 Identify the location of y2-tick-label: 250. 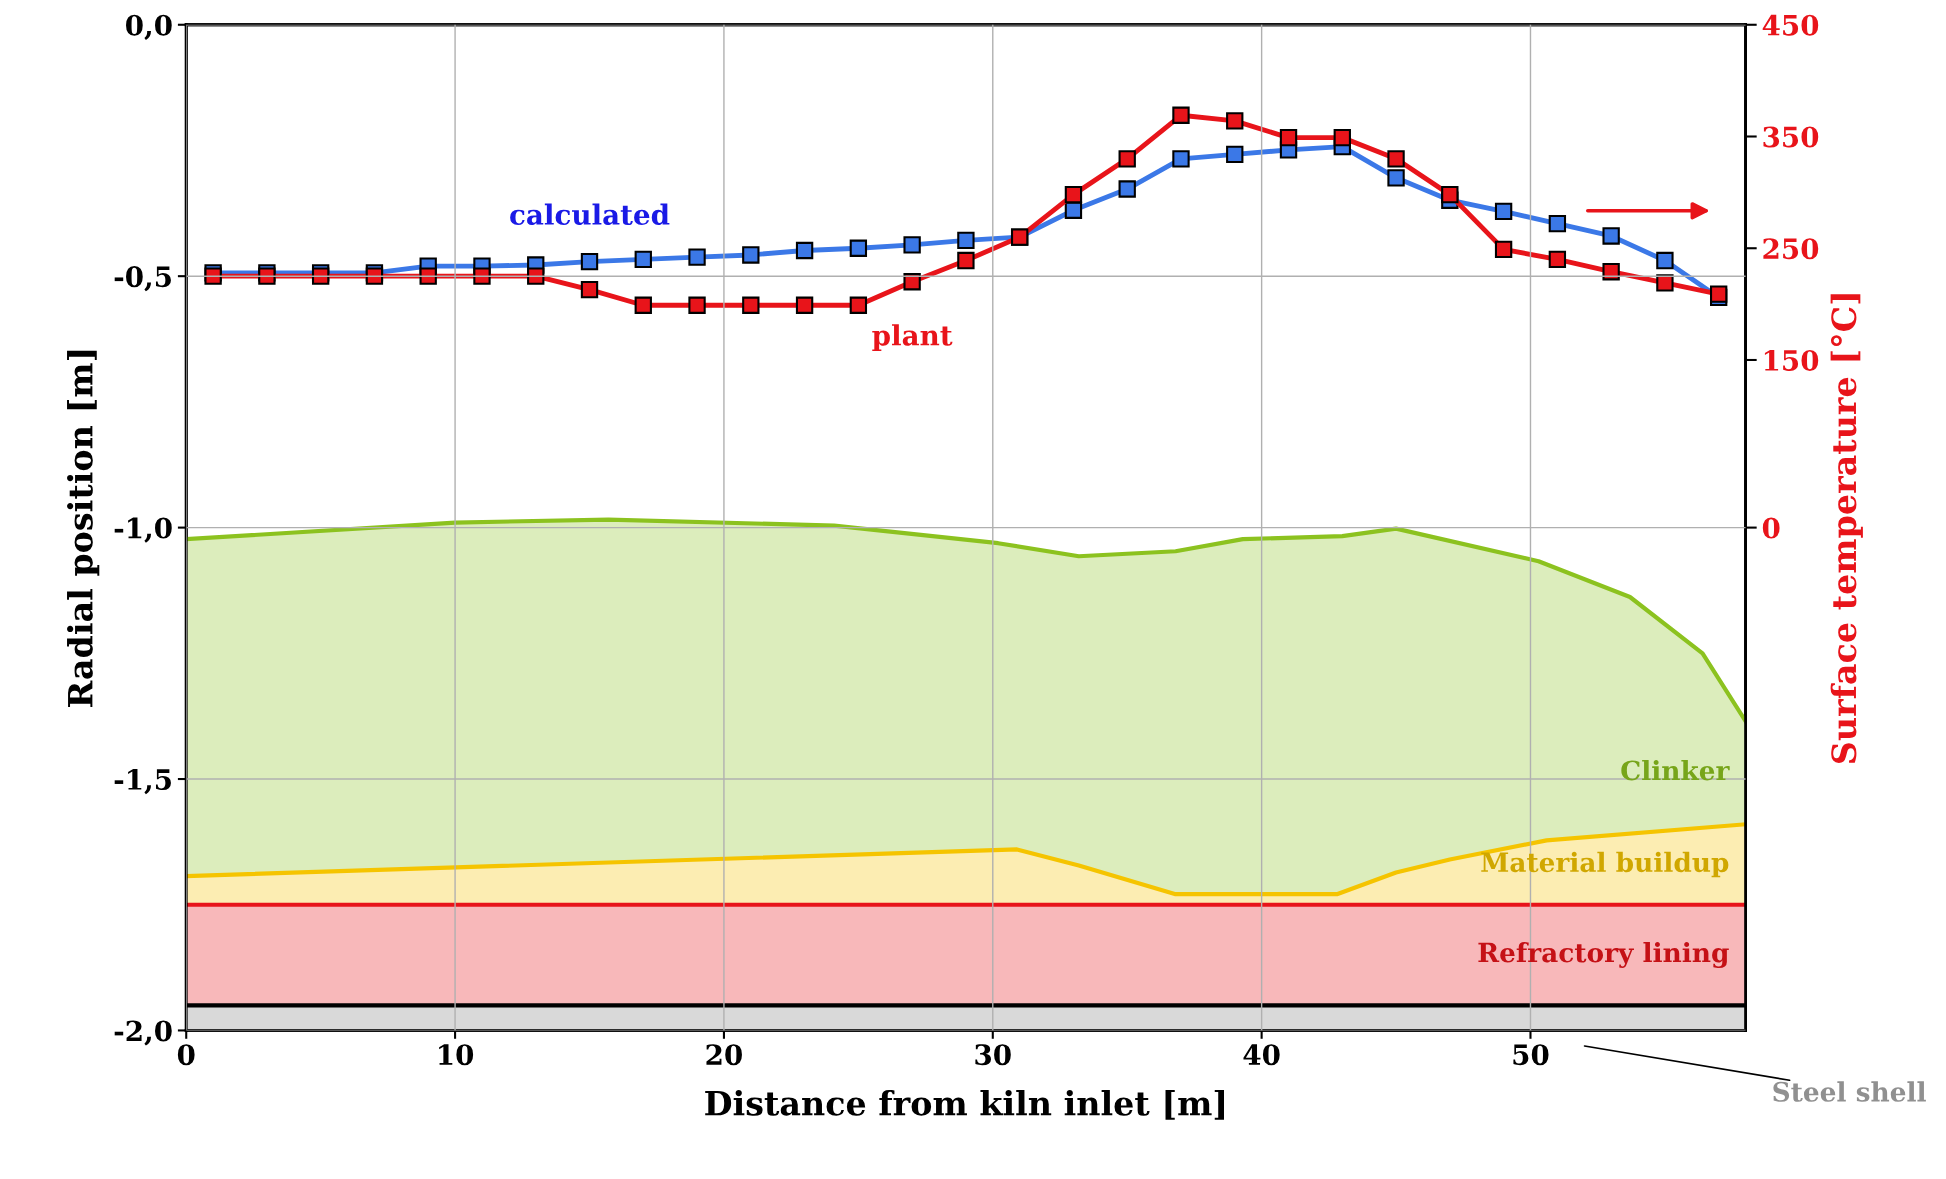
(1791, 249).